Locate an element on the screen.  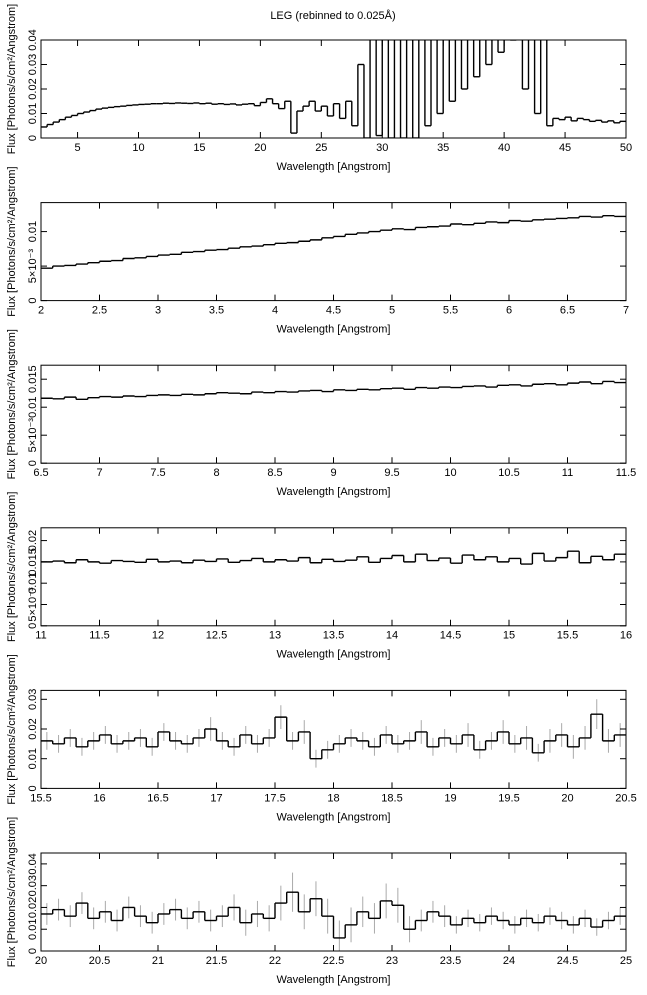
x-tick-label: 4 is located at coordinates (275, 311).